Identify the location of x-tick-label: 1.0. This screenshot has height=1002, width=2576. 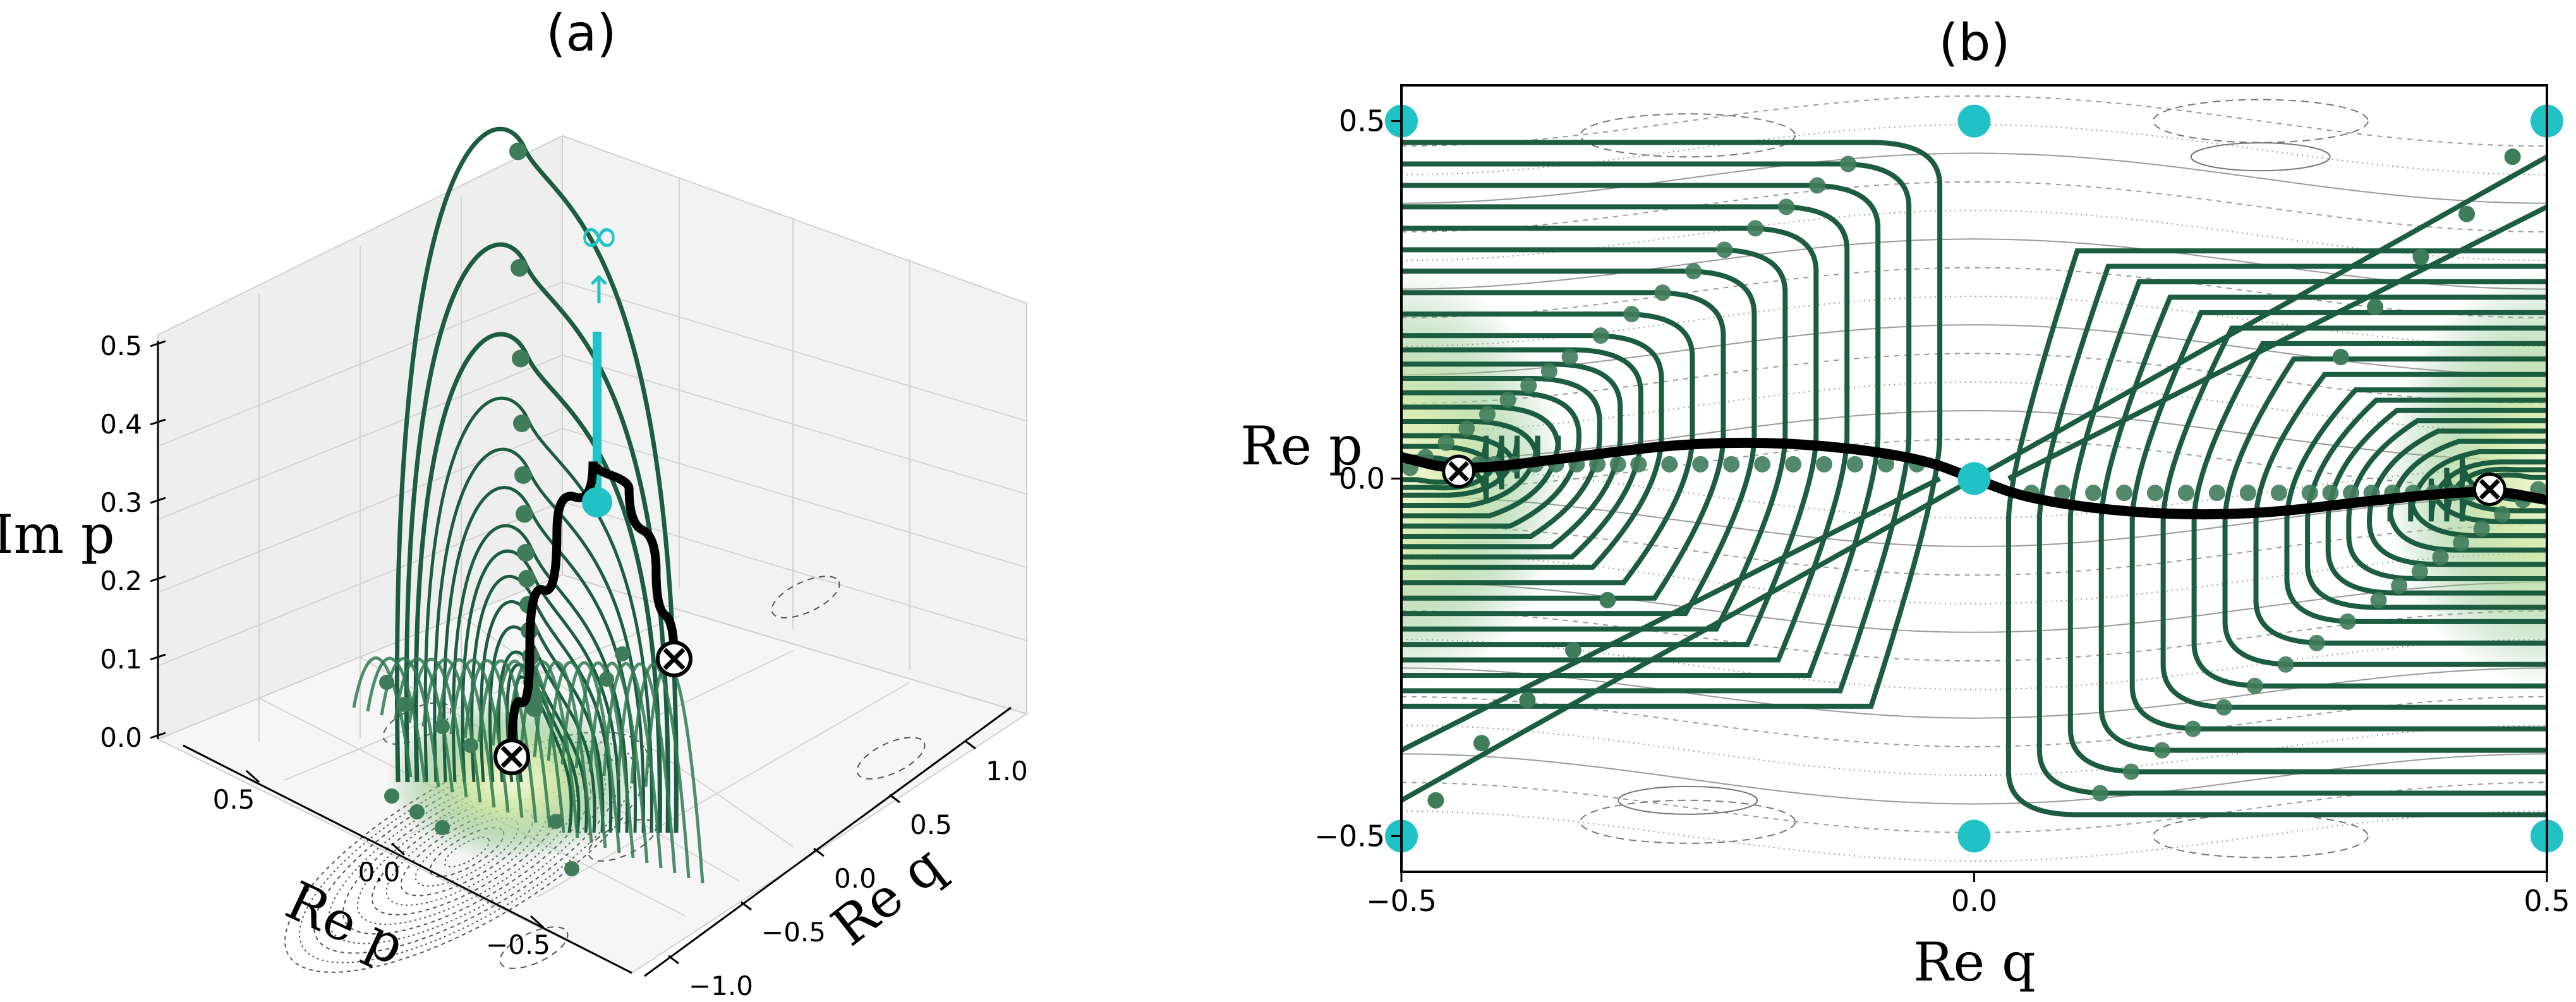
(1007, 771).